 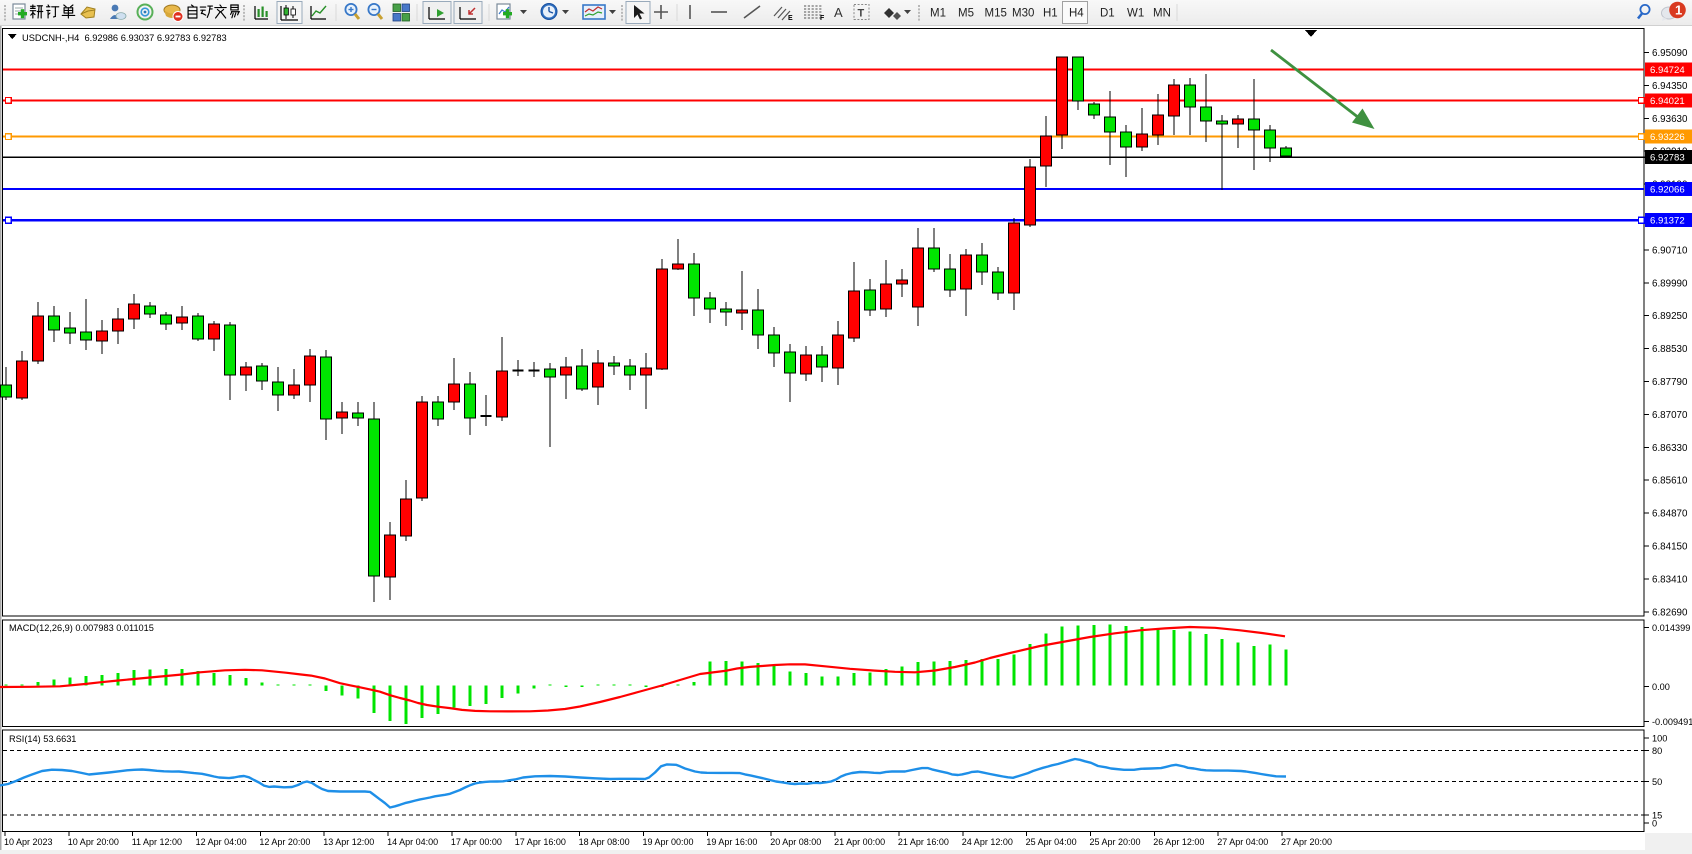 I want to click on svg-text: 17 Apr 16:00, so click(x=540, y=842).